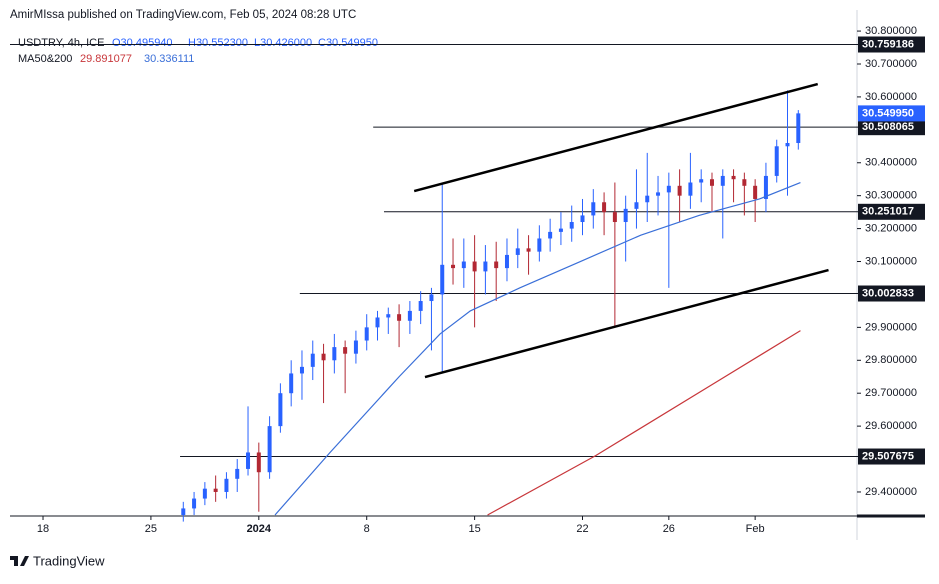  Describe the element at coordinates (348, 43) in the screenshot. I see `legend-close: C30.549950` at that location.